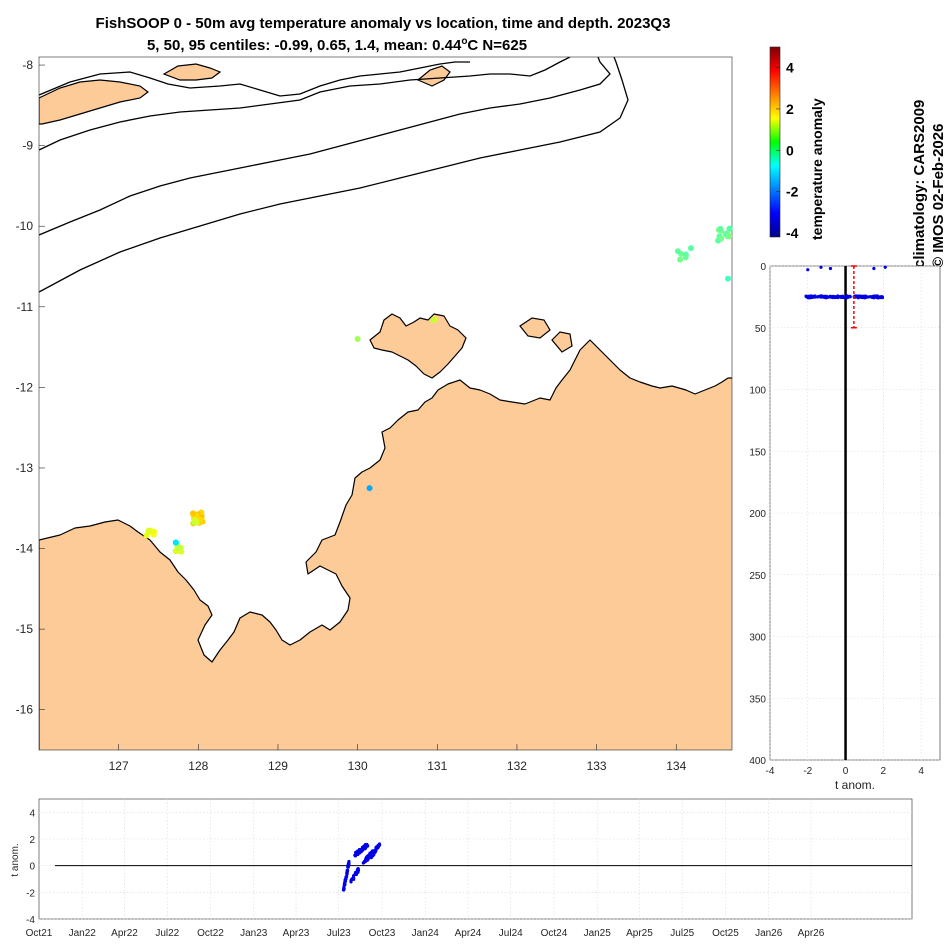 Image resolution: width=950 pixels, height=950 pixels. What do you see at coordinates (757, 761) in the screenshot?
I see `depth-ytick-label: 400` at bounding box center [757, 761].